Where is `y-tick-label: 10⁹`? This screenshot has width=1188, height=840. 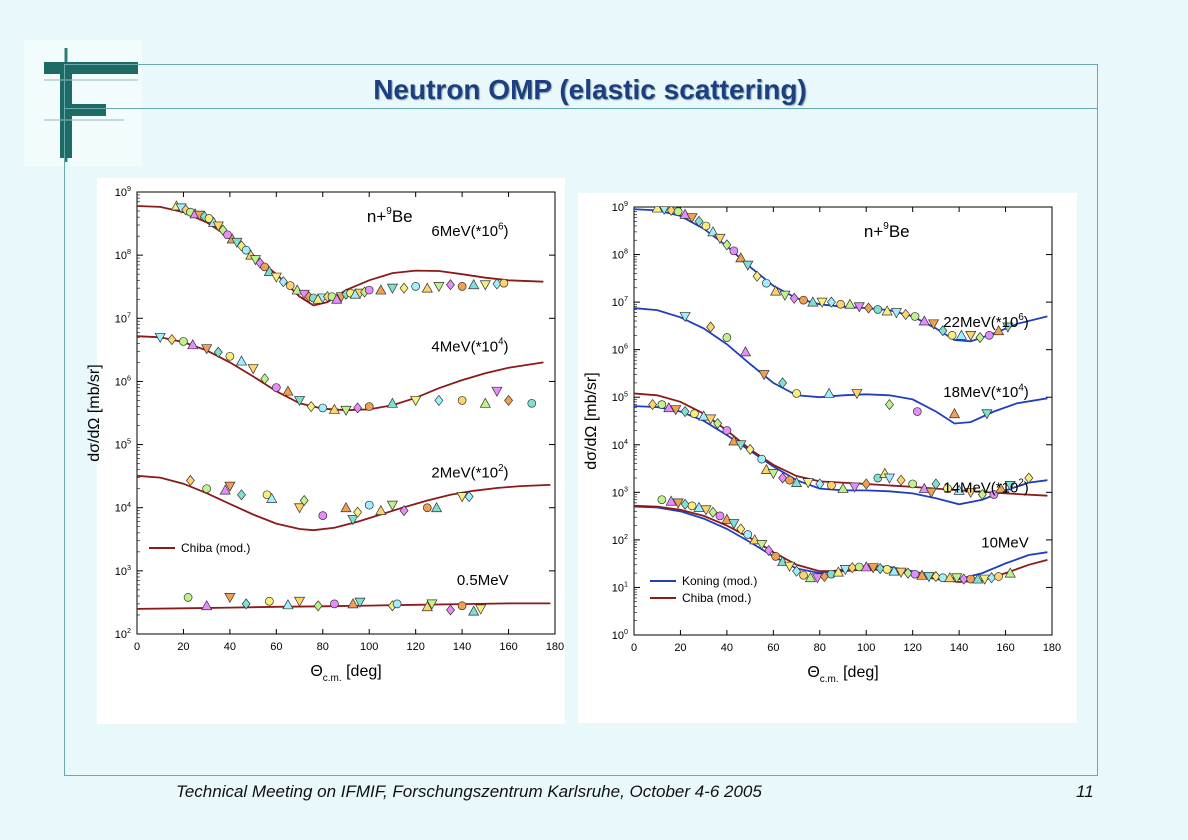
y-tick-label: 10⁹ is located at coordinates (620, 207).